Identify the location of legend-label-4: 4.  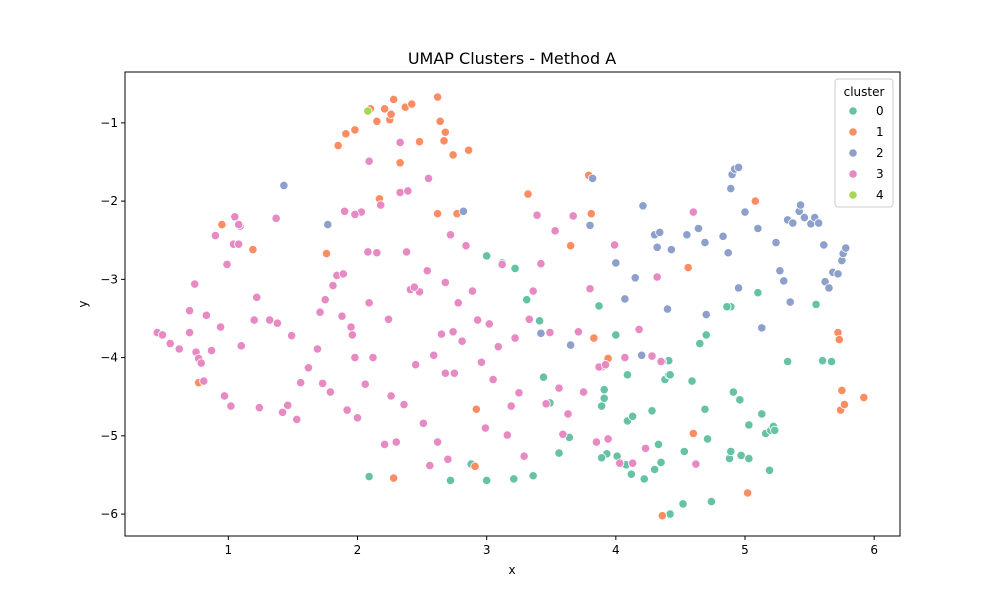
(880, 195).